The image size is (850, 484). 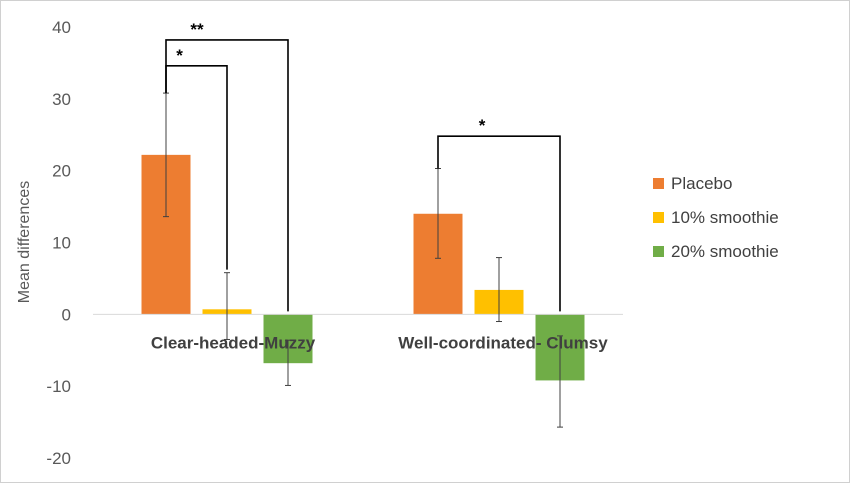 I want to click on y-tick-label: -10, so click(x=58, y=386).